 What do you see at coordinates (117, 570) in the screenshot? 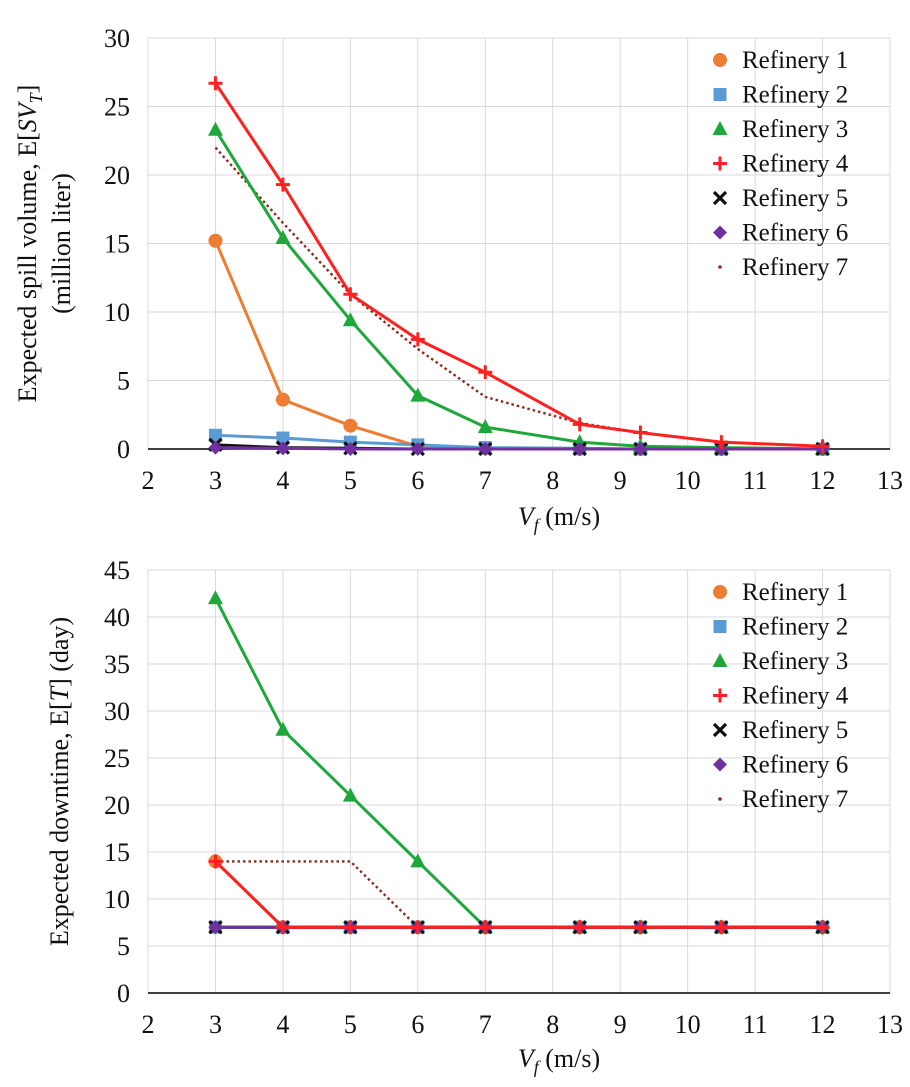
I see `y-tick-label: 45` at bounding box center [117, 570].